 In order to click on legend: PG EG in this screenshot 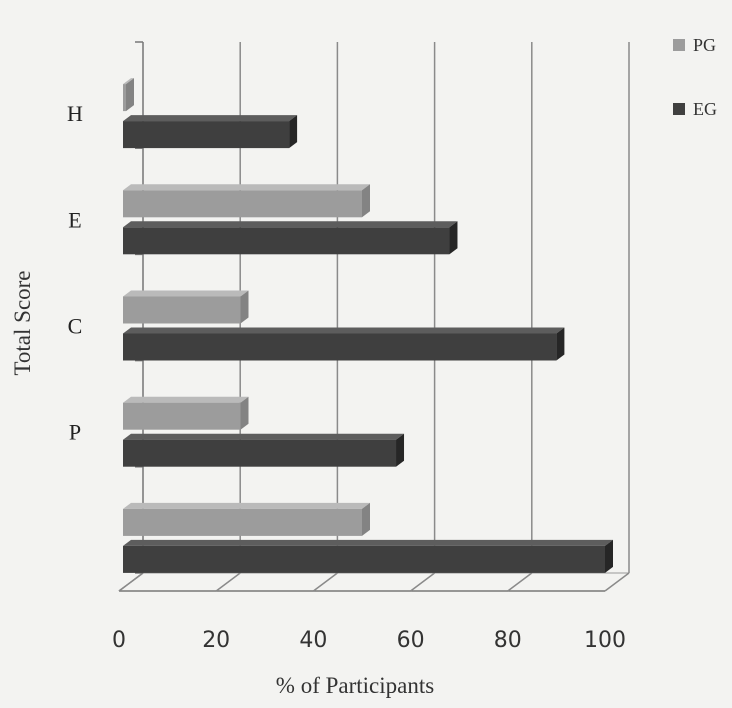, I will do `click(695, 77)`.